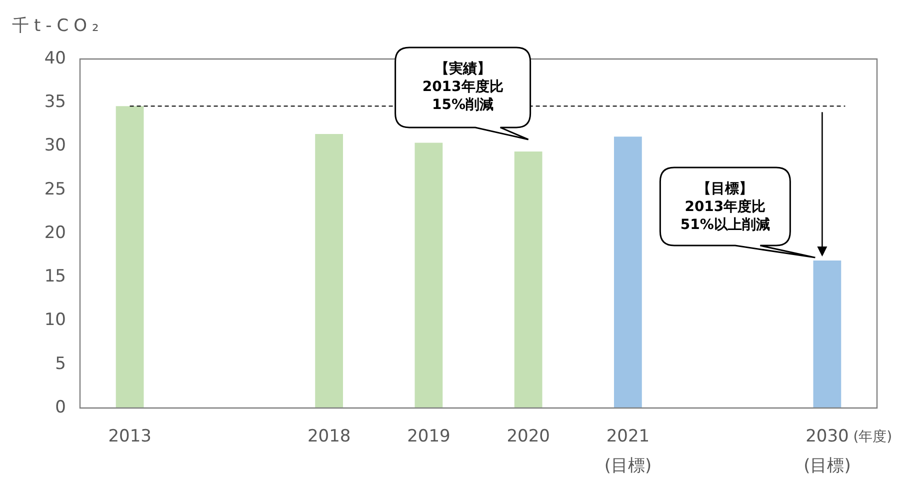  I want to click on y-tick-label: 20, so click(55, 232).